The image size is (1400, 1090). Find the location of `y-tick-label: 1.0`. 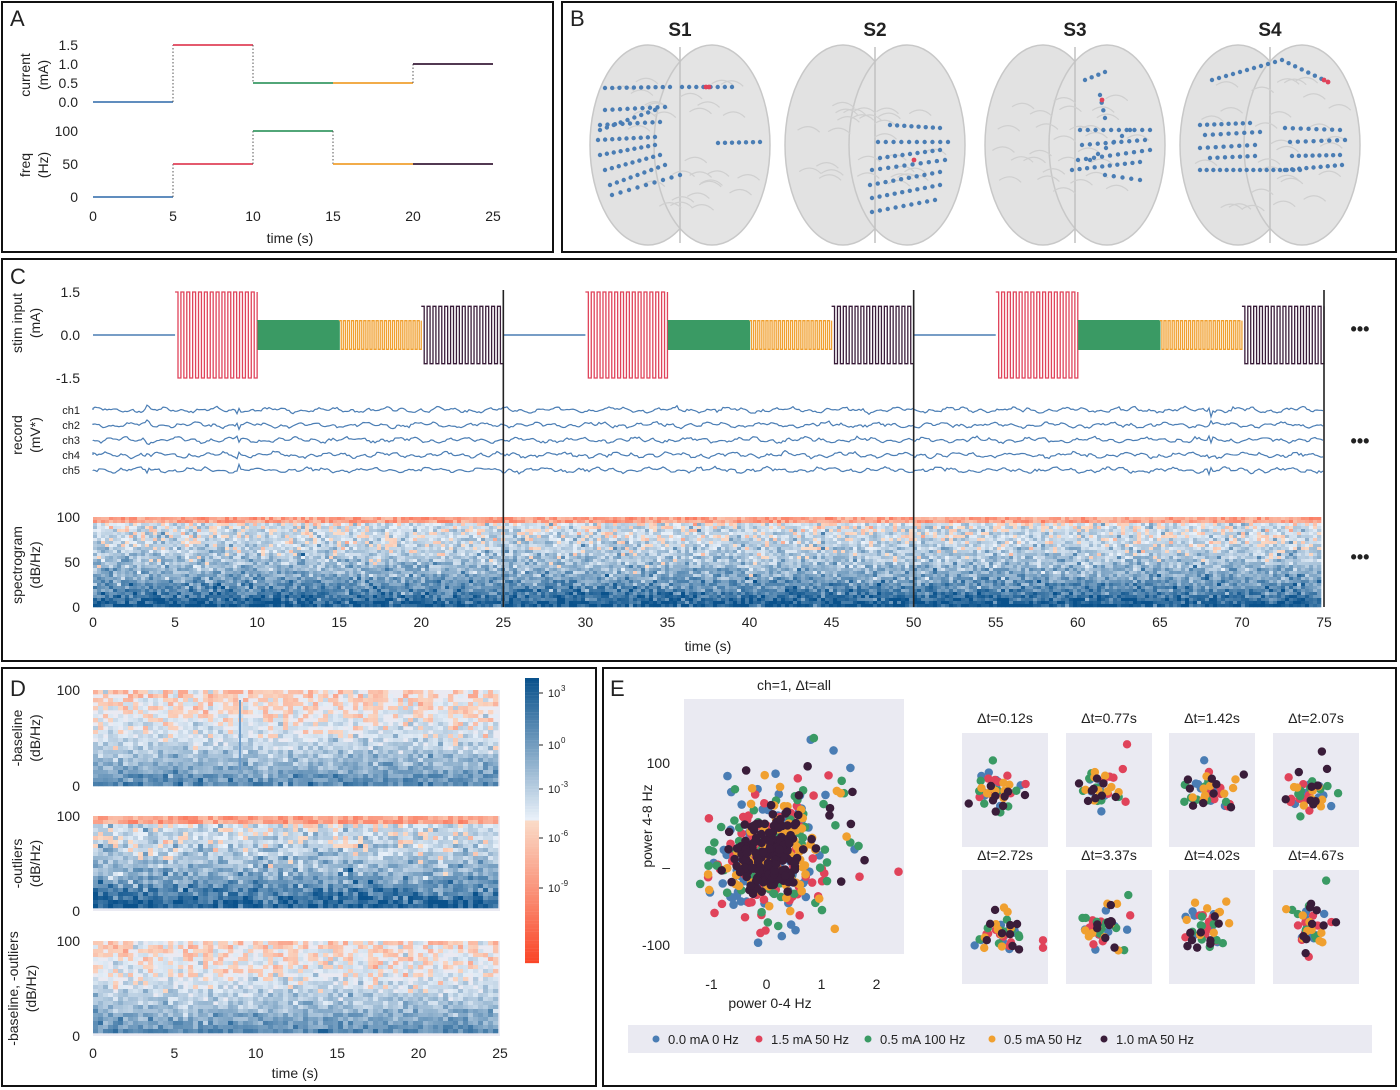

y-tick-label: 1.0 is located at coordinates (69, 64).